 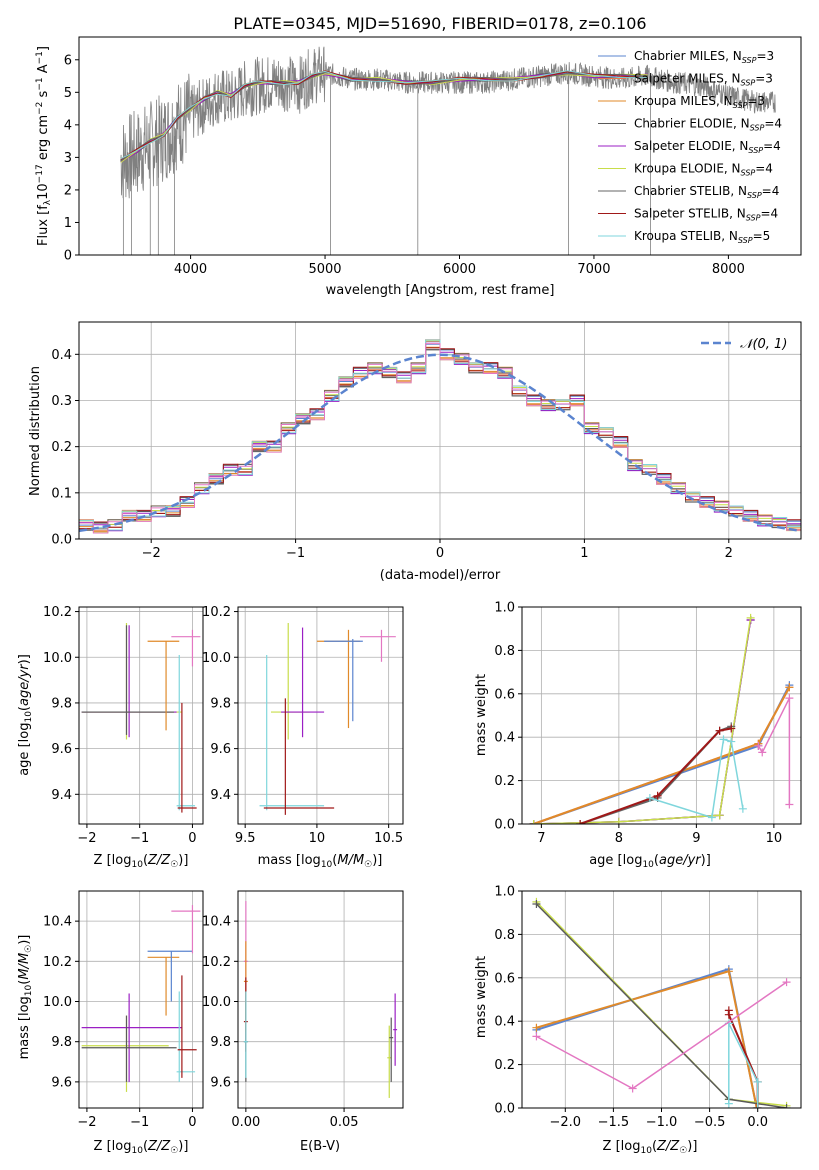 I want to click on weight-z-xlabel: Z [log10(Z/Z☉)], so click(x=650, y=1147).